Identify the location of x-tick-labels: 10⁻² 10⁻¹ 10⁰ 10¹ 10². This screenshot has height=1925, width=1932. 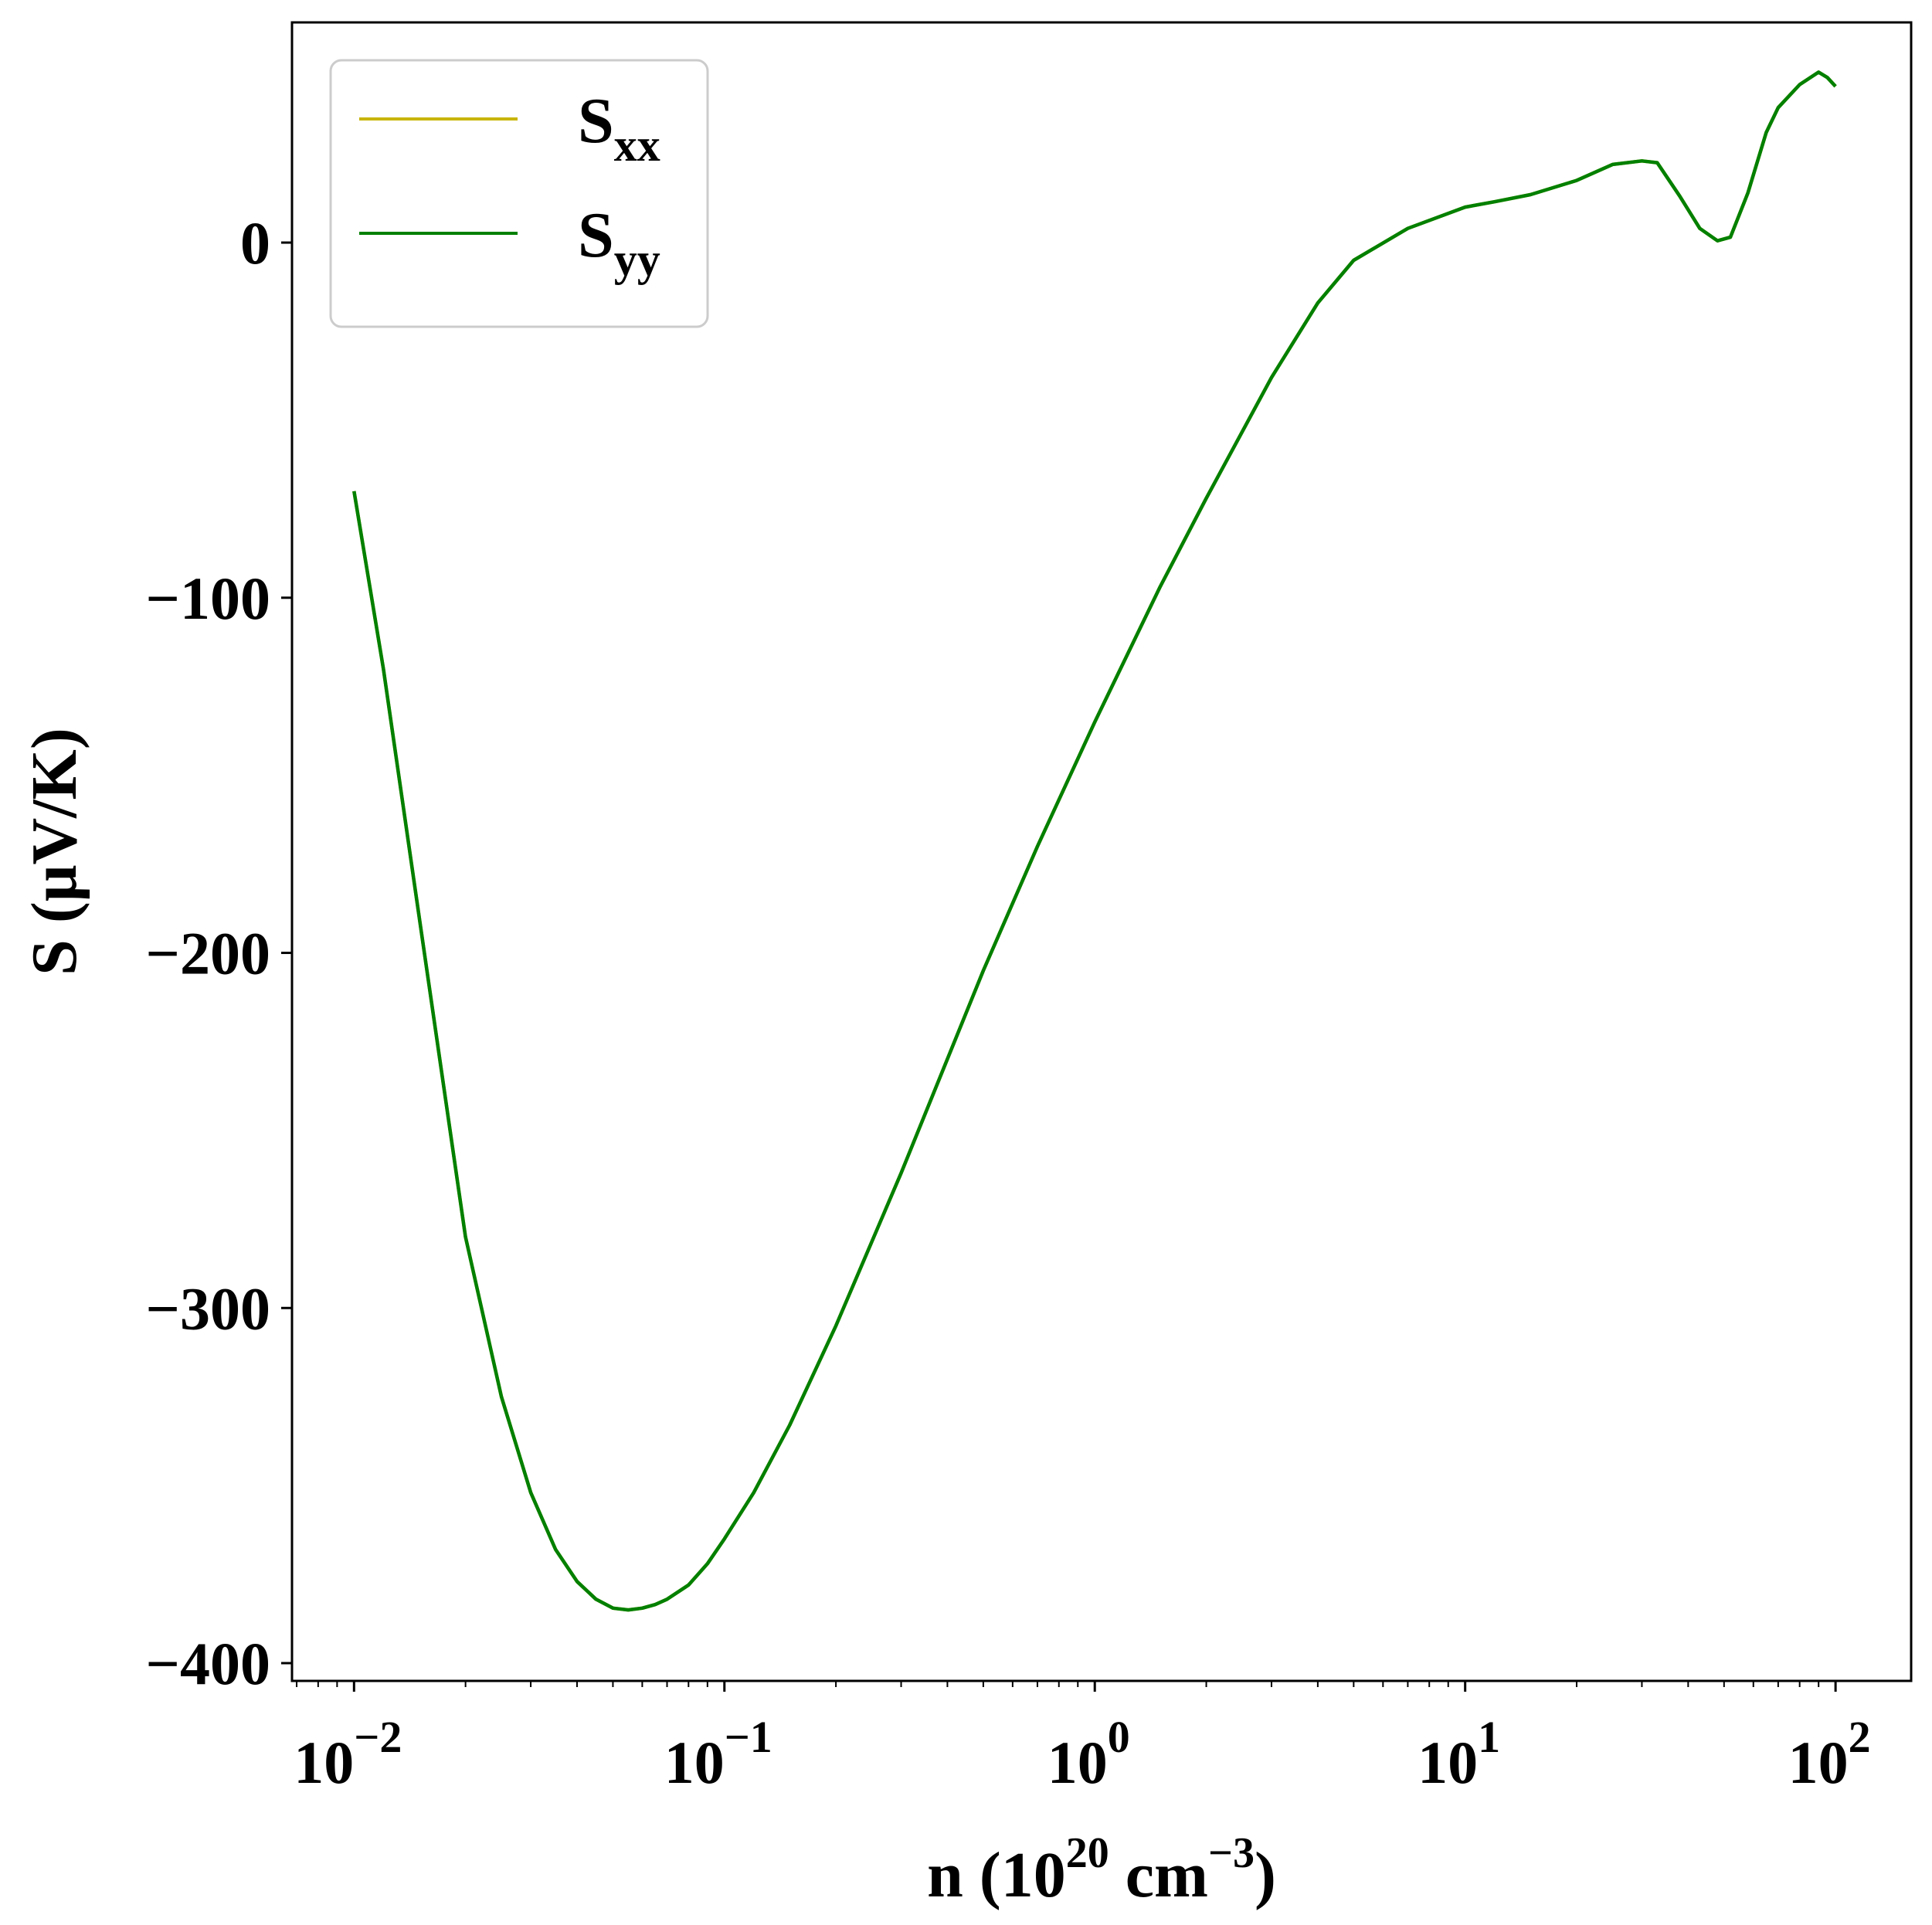
(1082, 1754).